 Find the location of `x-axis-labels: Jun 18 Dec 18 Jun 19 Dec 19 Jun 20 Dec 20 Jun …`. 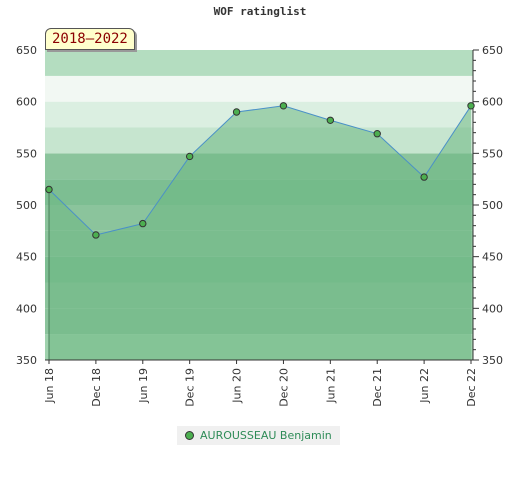

x-axis-labels: Jun 18 Dec 18 Jun 19 Dec 19 Jun 20 Dec 20 Jun … is located at coordinates (260, 387).